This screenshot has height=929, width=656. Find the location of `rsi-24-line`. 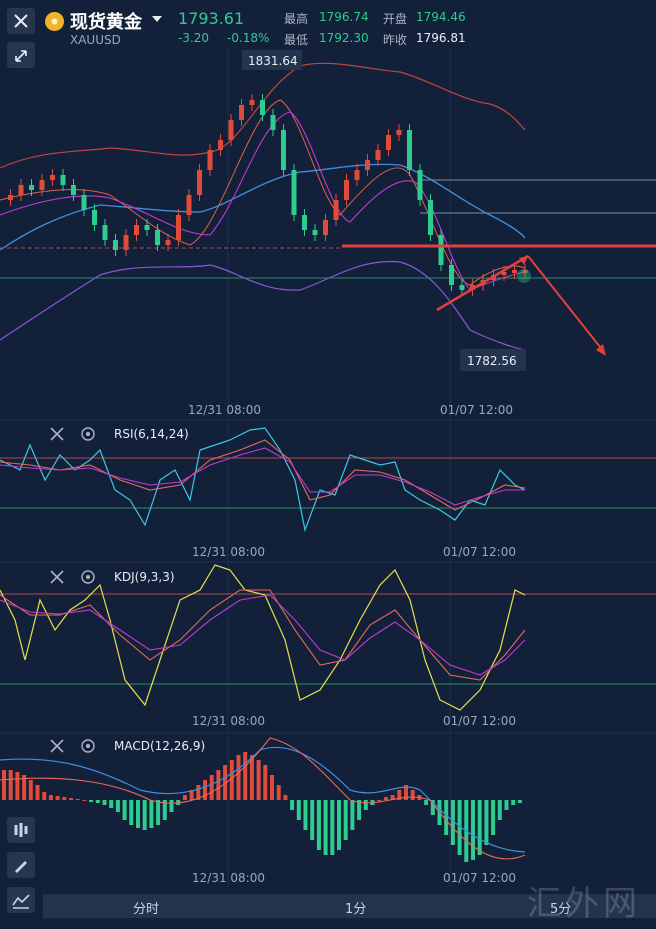

rsi-24-line is located at coordinates (262, 476).